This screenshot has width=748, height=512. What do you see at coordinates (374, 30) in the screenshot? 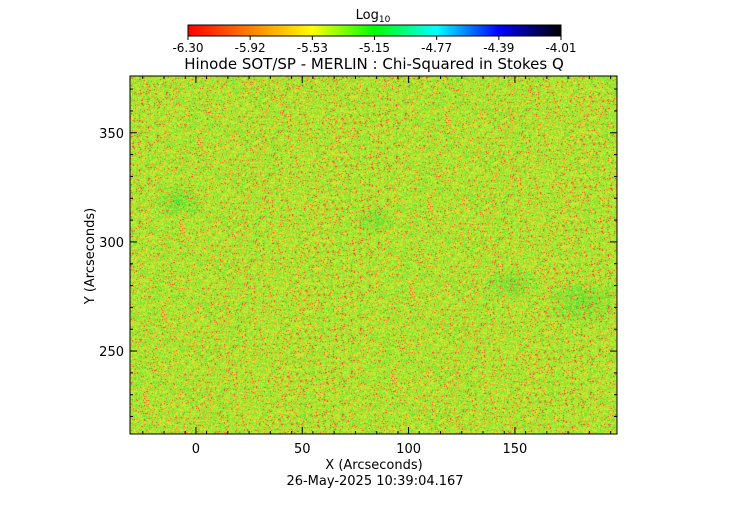
I see `colorbar` at bounding box center [374, 30].